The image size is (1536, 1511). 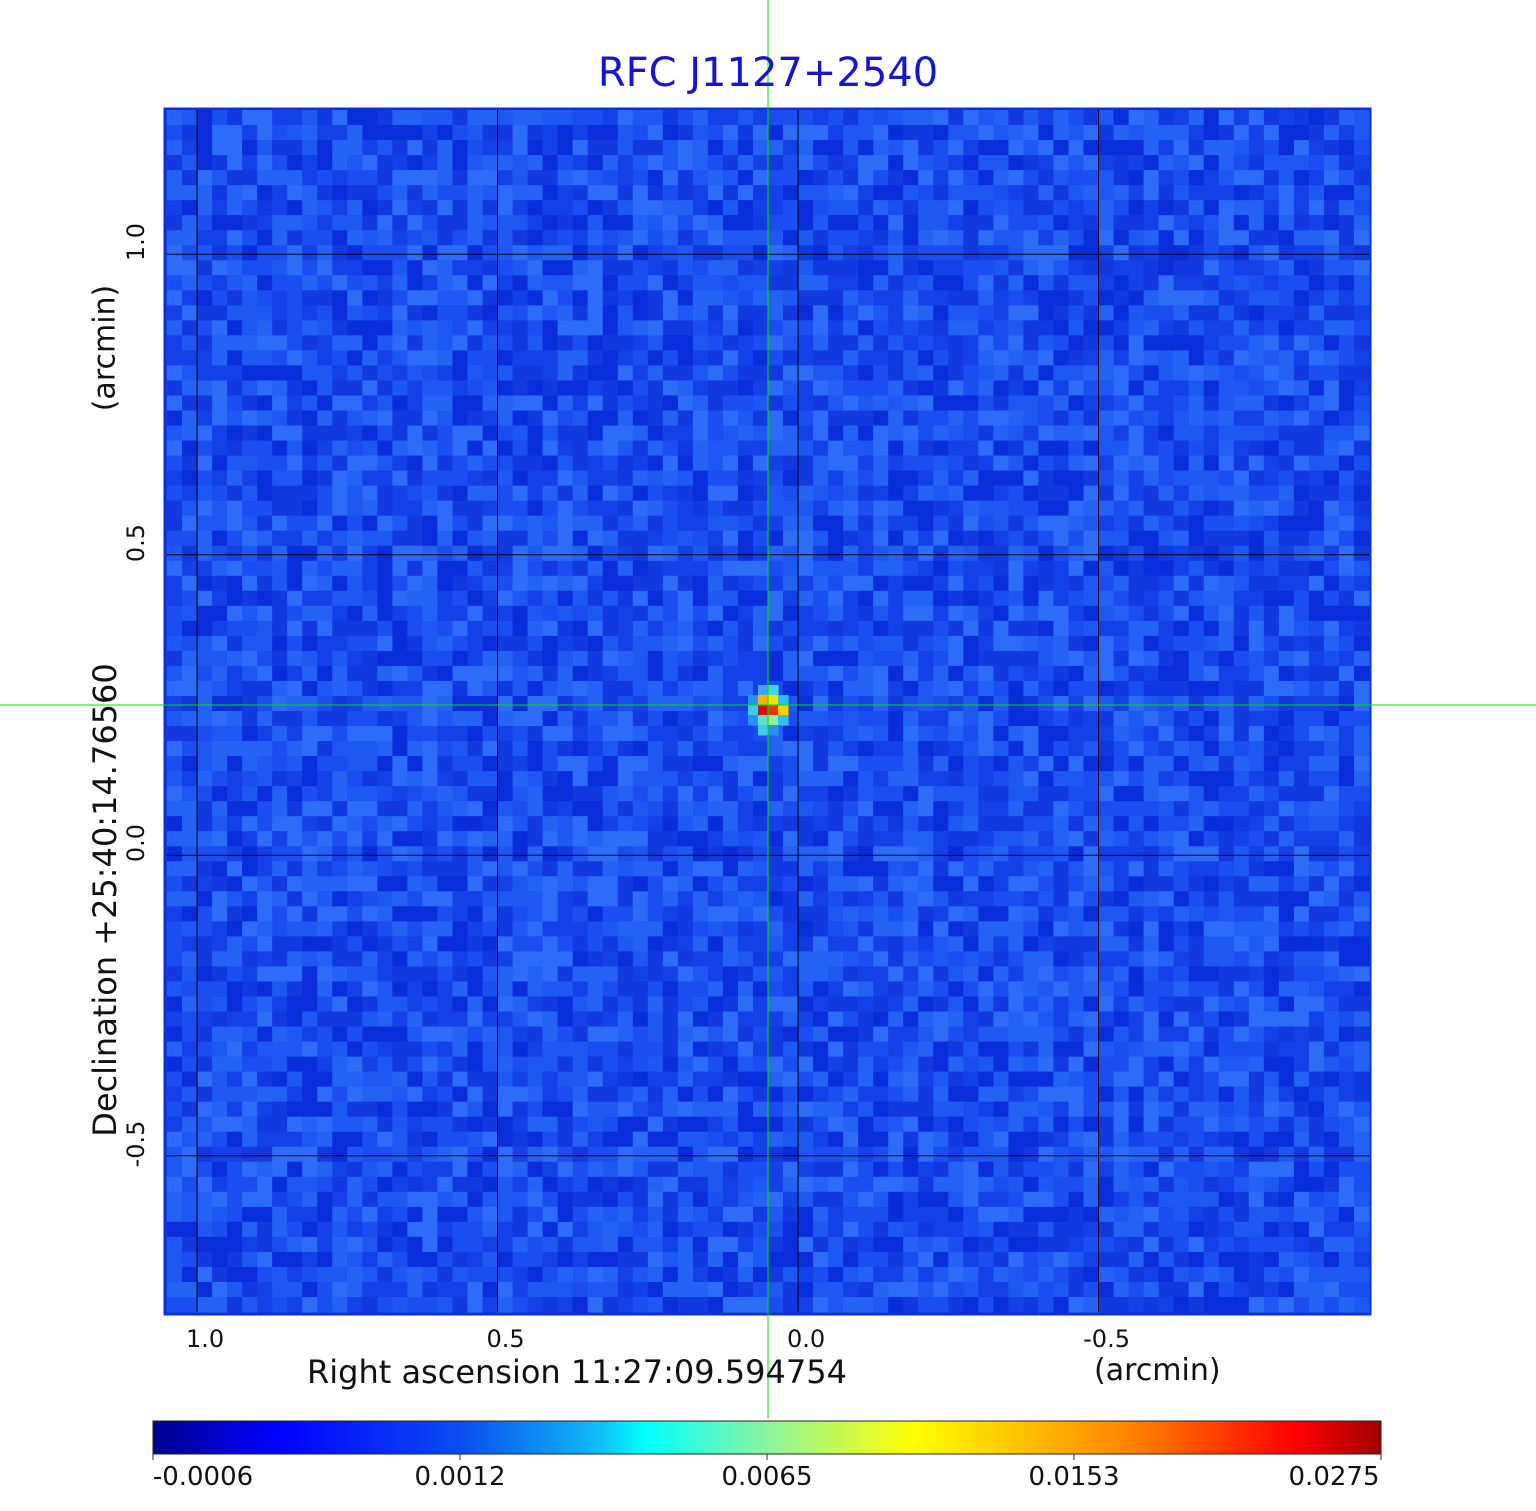 What do you see at coordinates (460, 1477) in the screenshot?
I see `colorbar-label: 0.0012` at bounding box center [460, 1477].